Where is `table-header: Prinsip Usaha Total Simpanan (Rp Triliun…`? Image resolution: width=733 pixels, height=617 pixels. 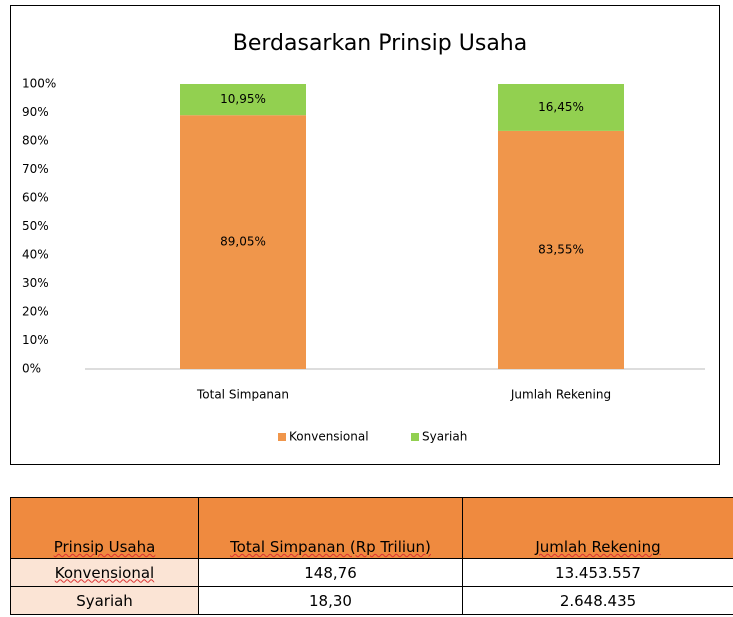 table-header: Prinsip Usaha Total Simpanan (Rp Triliun… is located at coordinates (371, 528).